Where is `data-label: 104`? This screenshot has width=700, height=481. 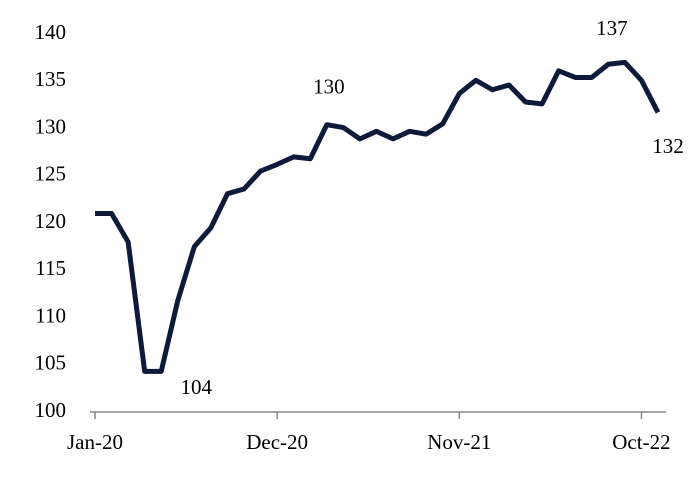 data-label: 104 is located at coordinates (196, 387).